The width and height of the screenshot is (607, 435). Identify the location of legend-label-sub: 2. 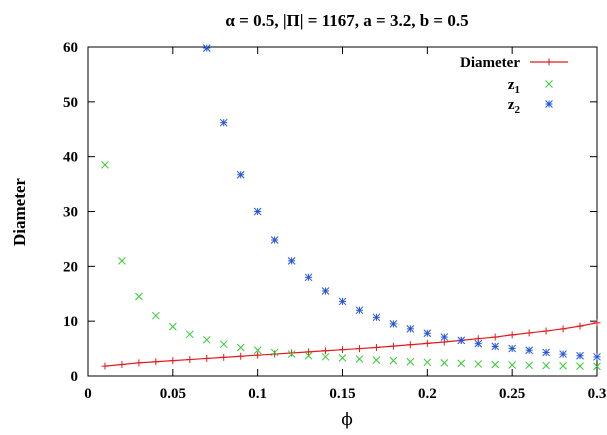
(518, 110).